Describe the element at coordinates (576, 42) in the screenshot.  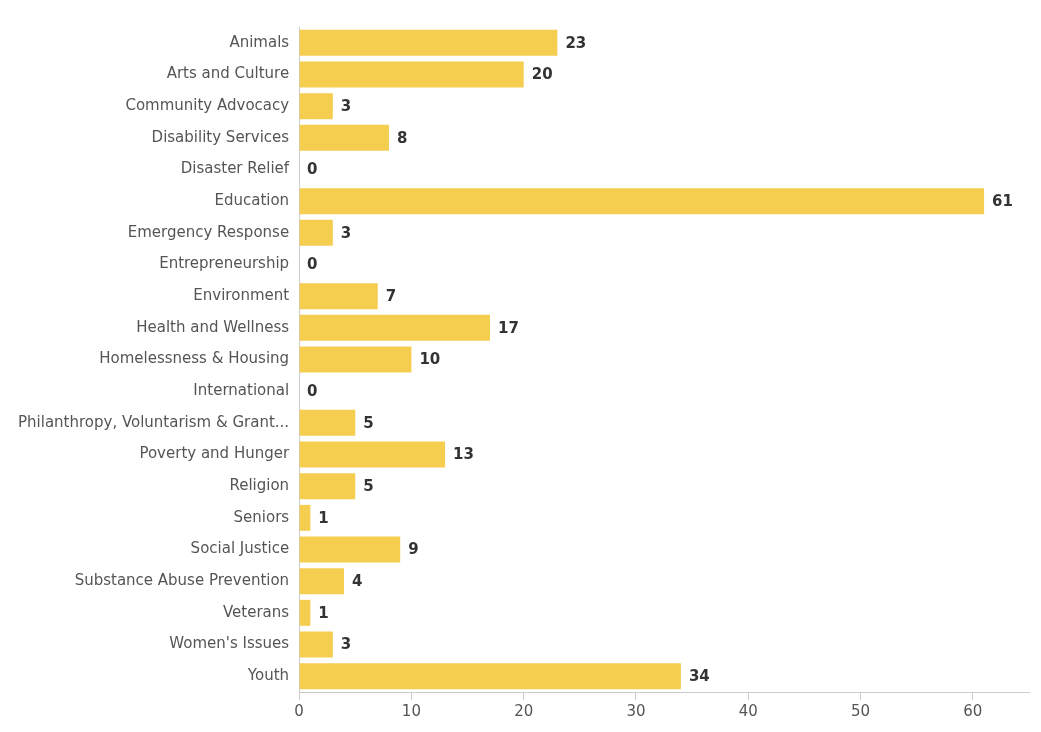
I see `data-label: 23` at that location.